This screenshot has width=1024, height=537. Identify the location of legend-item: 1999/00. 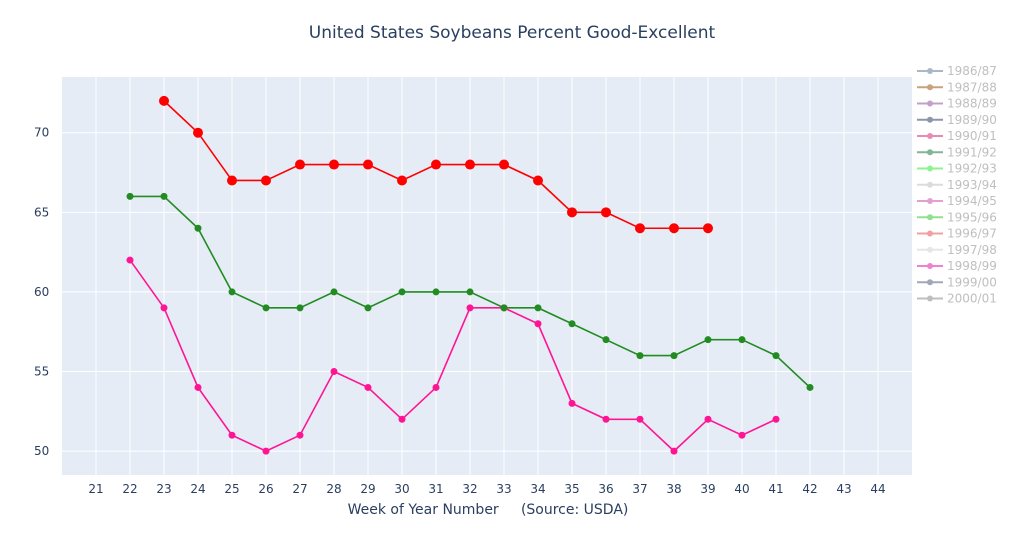
(957, 282).